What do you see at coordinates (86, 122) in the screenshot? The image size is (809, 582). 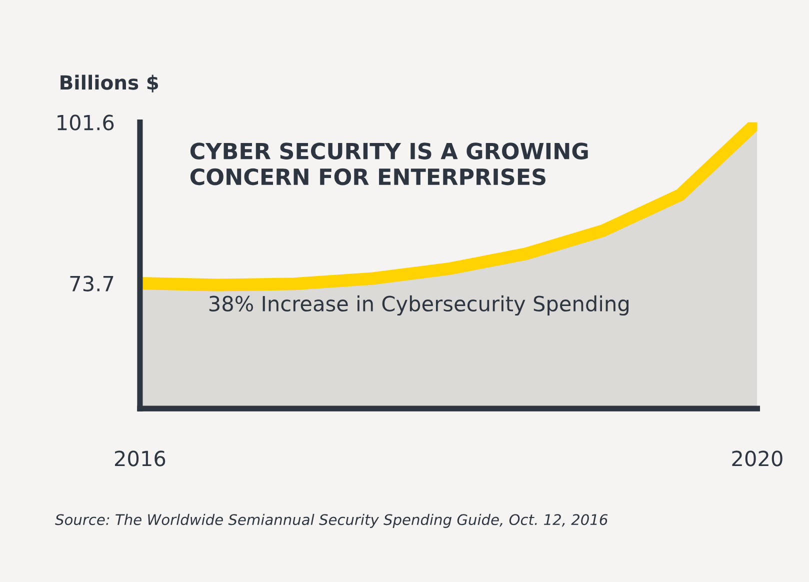 I see `y-tick-label: 101.6` at bounding box center [86, 122].